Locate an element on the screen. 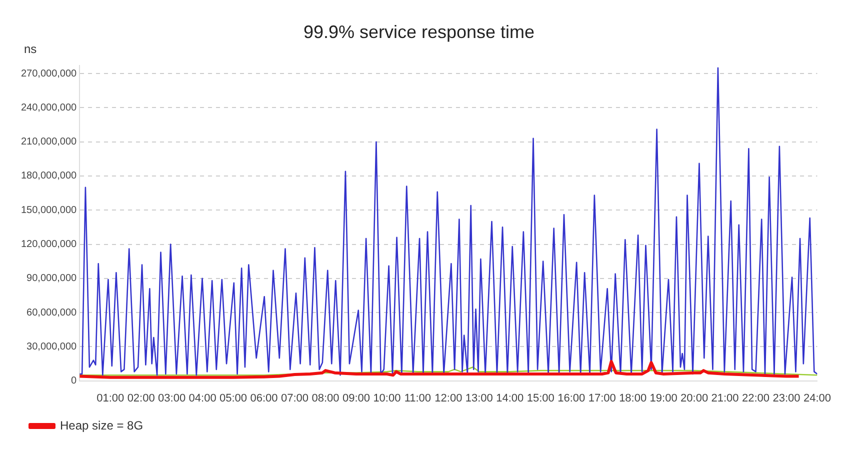  x-tick-label: 13:00 is located at coordinates (479, 398).